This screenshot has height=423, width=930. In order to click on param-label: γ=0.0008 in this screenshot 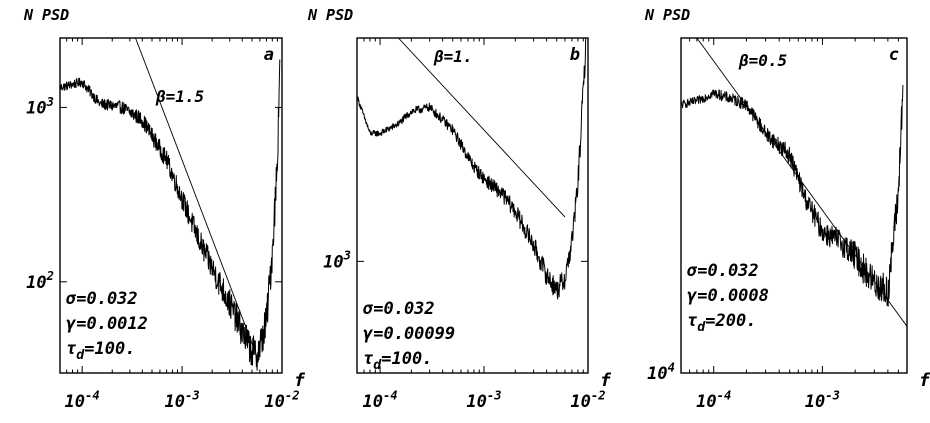, I will do `click(728, 296)`.